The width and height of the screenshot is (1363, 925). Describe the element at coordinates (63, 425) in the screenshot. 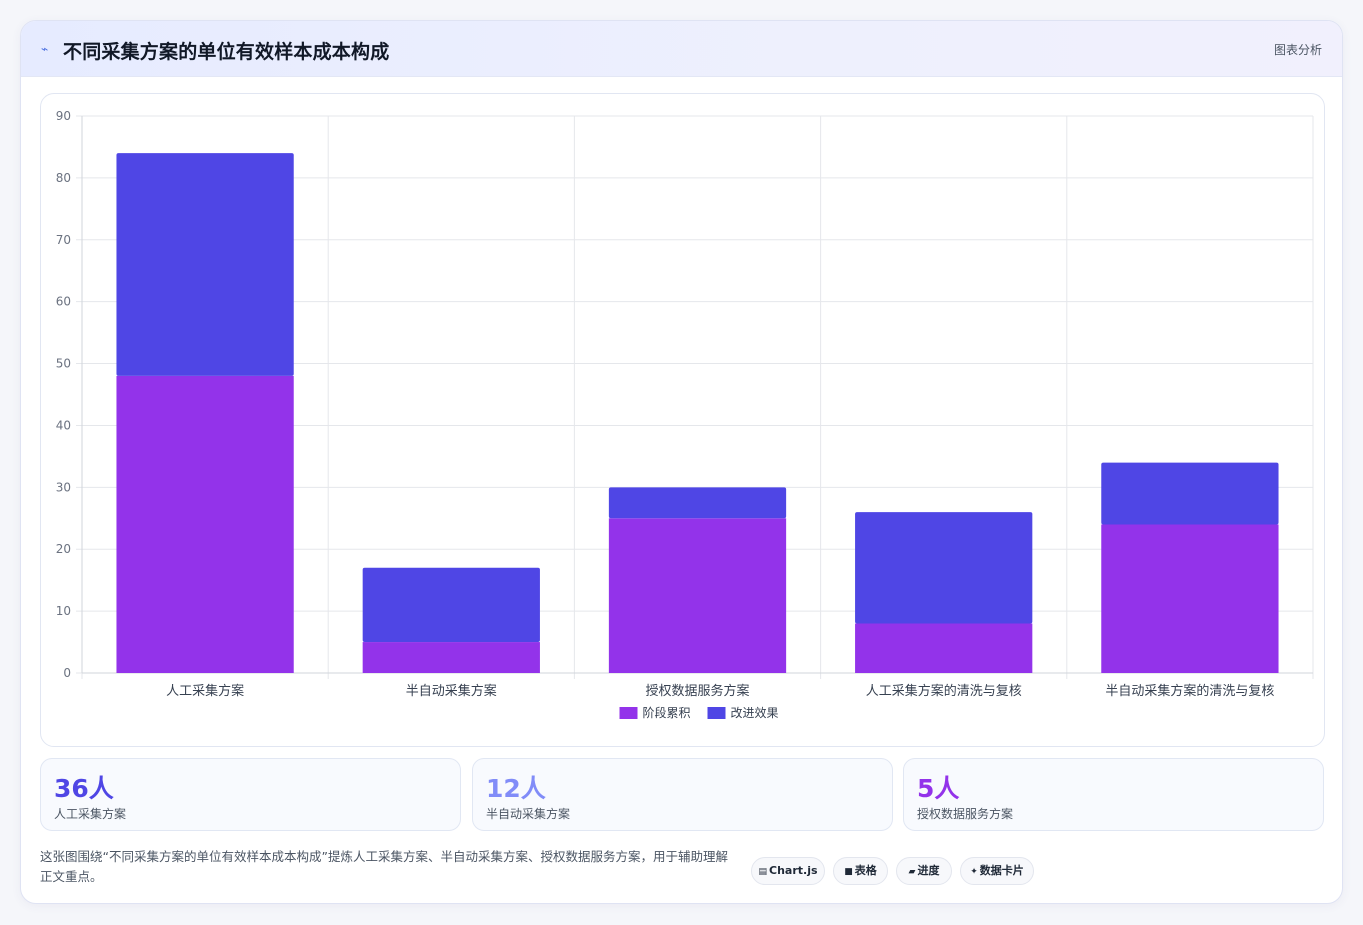

I see `y-tick-label: 40` at that location.